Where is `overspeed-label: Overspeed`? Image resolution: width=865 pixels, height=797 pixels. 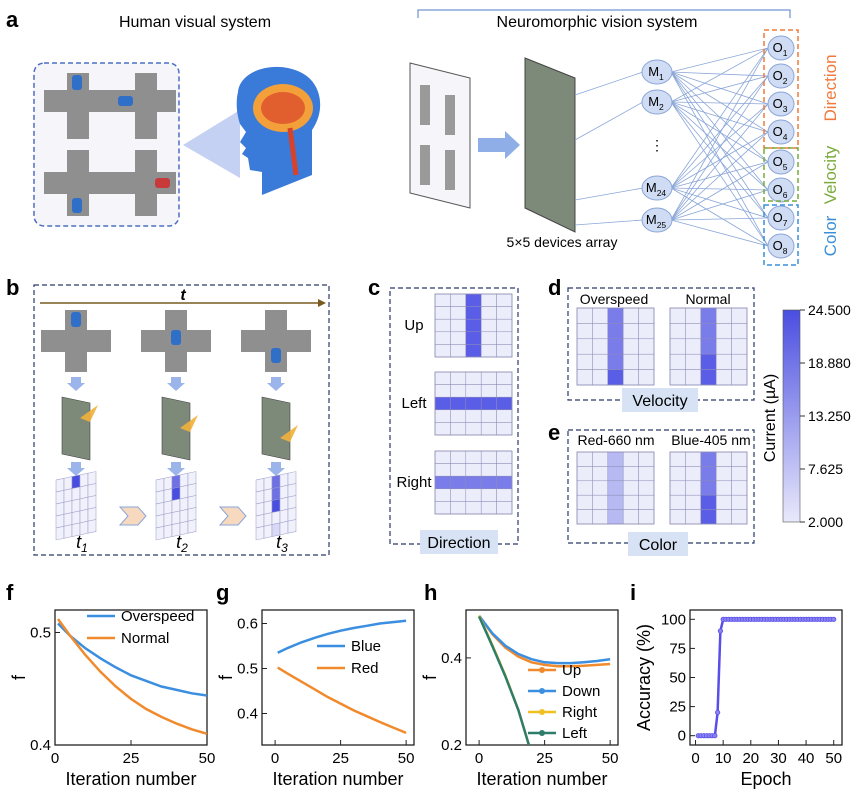 overspeed-label: Overspeed is located at coordinates (614, 299).